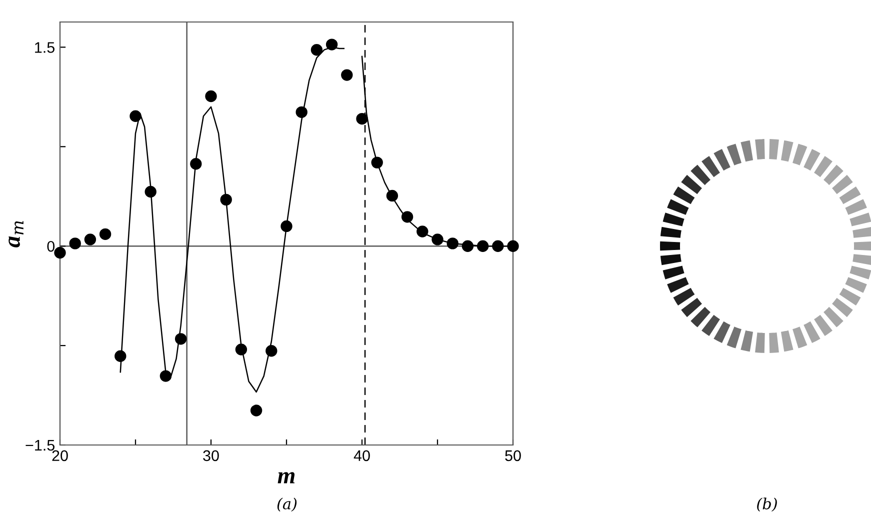 The height and width of the screenshot is (529, 871). Describe the element at coordinates (16, 234) in the screenshot. I see `y-axis-title: a$_{m}$` at that location.